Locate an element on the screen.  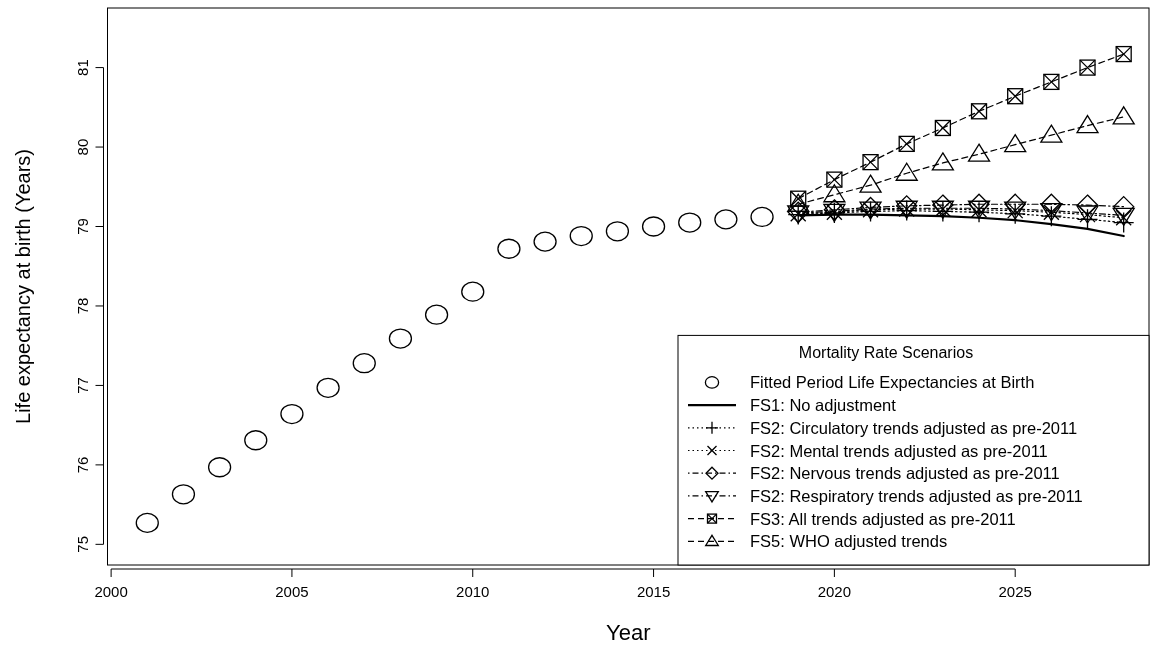
legend-label: FS2: Respiratory trends adjusted as pre-2011 is located at coordinates (916, 495).